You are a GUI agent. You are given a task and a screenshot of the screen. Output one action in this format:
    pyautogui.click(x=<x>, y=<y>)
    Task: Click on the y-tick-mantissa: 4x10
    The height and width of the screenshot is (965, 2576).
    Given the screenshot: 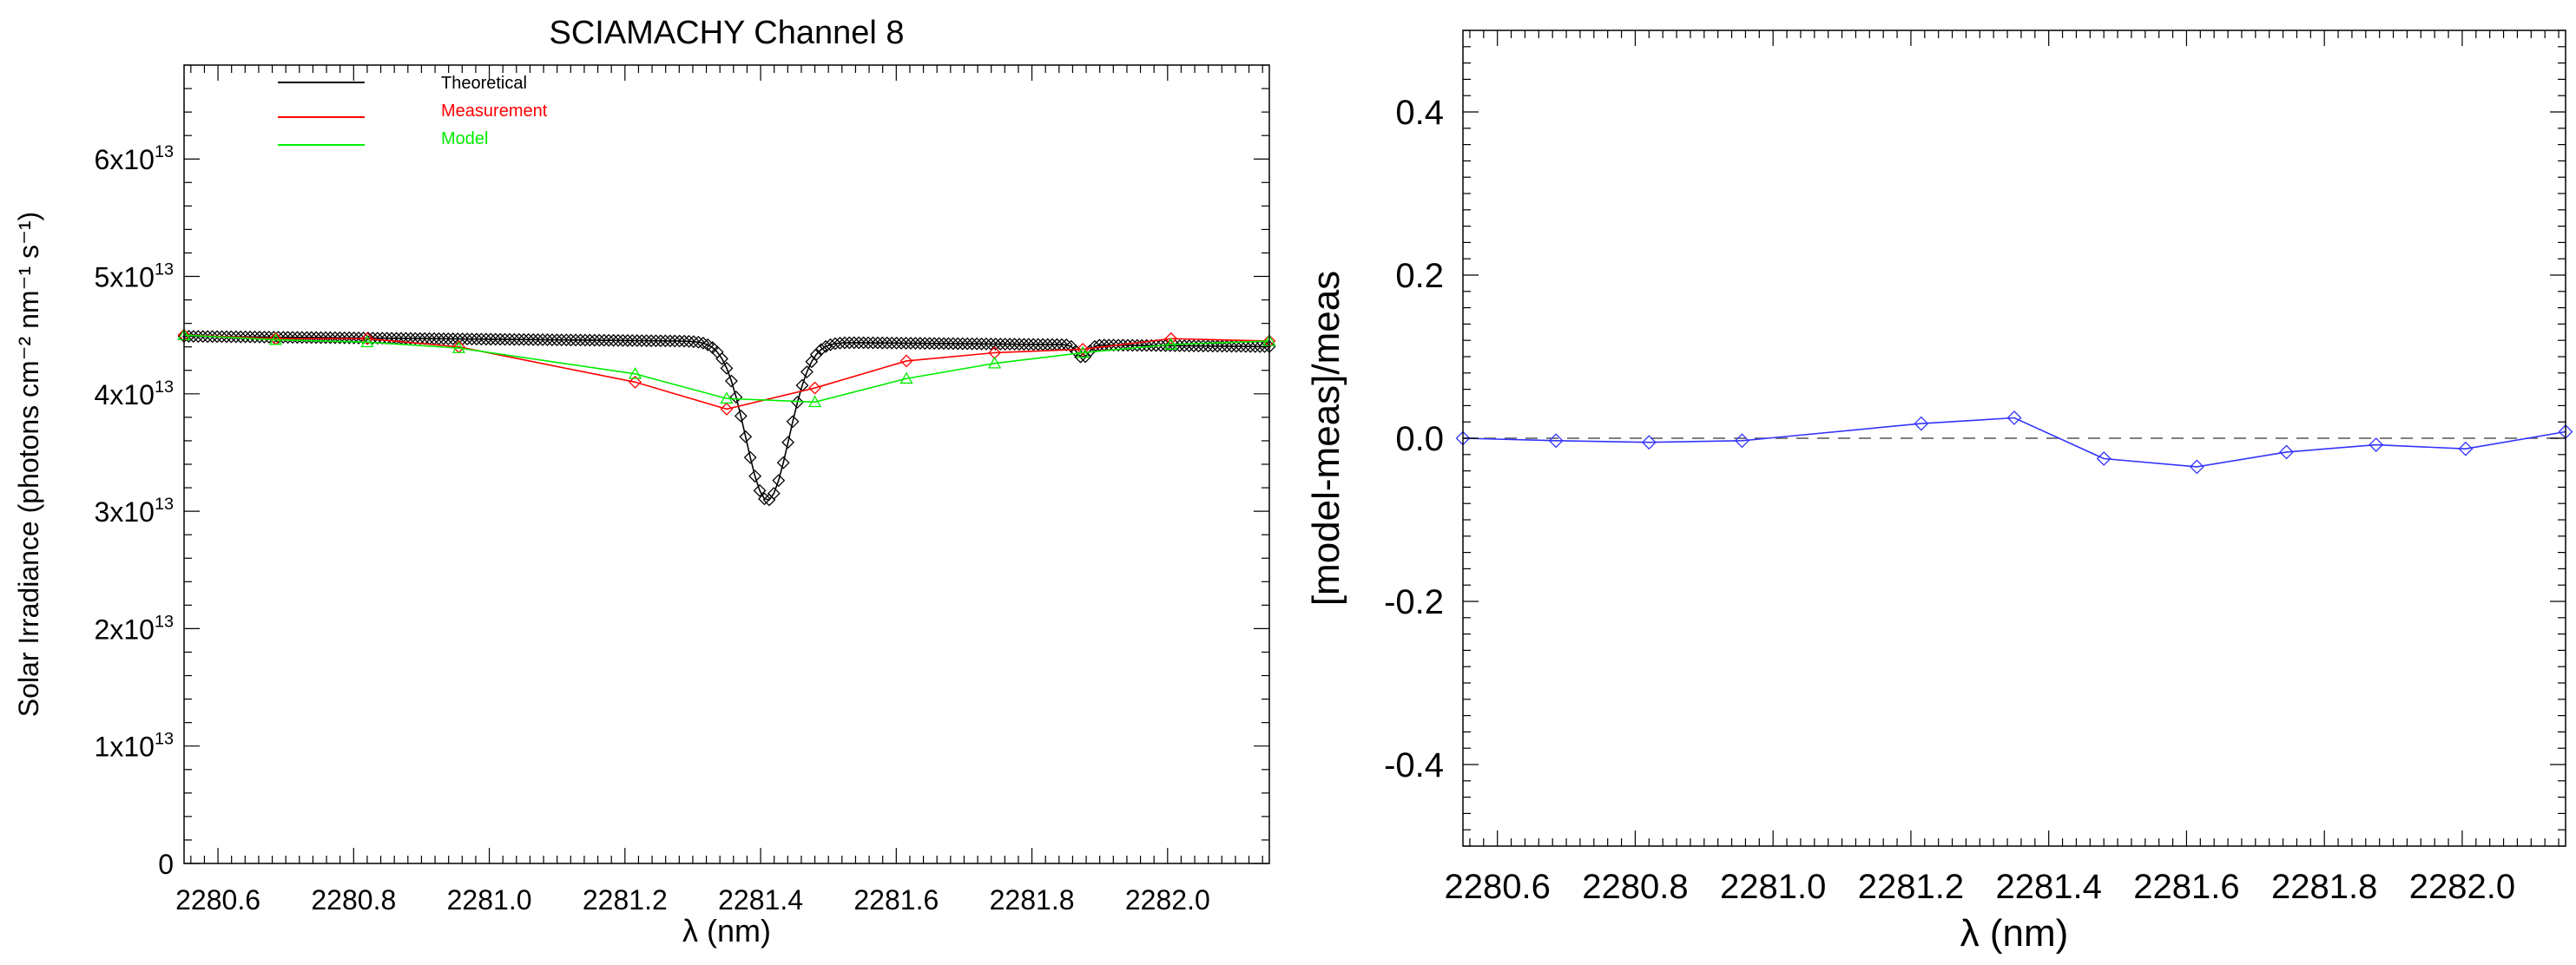 What is the action you would take?
    pyautogui.click(x=125, y=394)
    